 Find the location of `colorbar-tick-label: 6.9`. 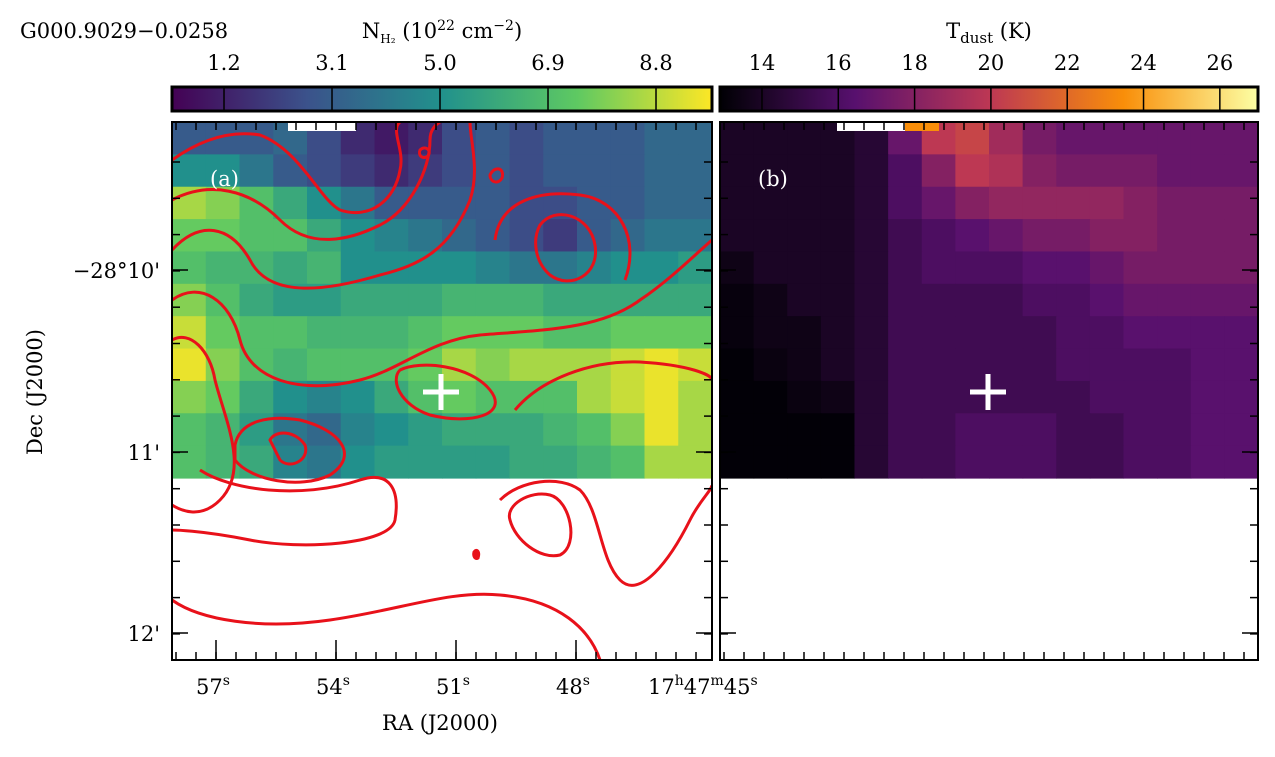

colorbar-tick-label: 6.9 is located at coordinates (547, 63).